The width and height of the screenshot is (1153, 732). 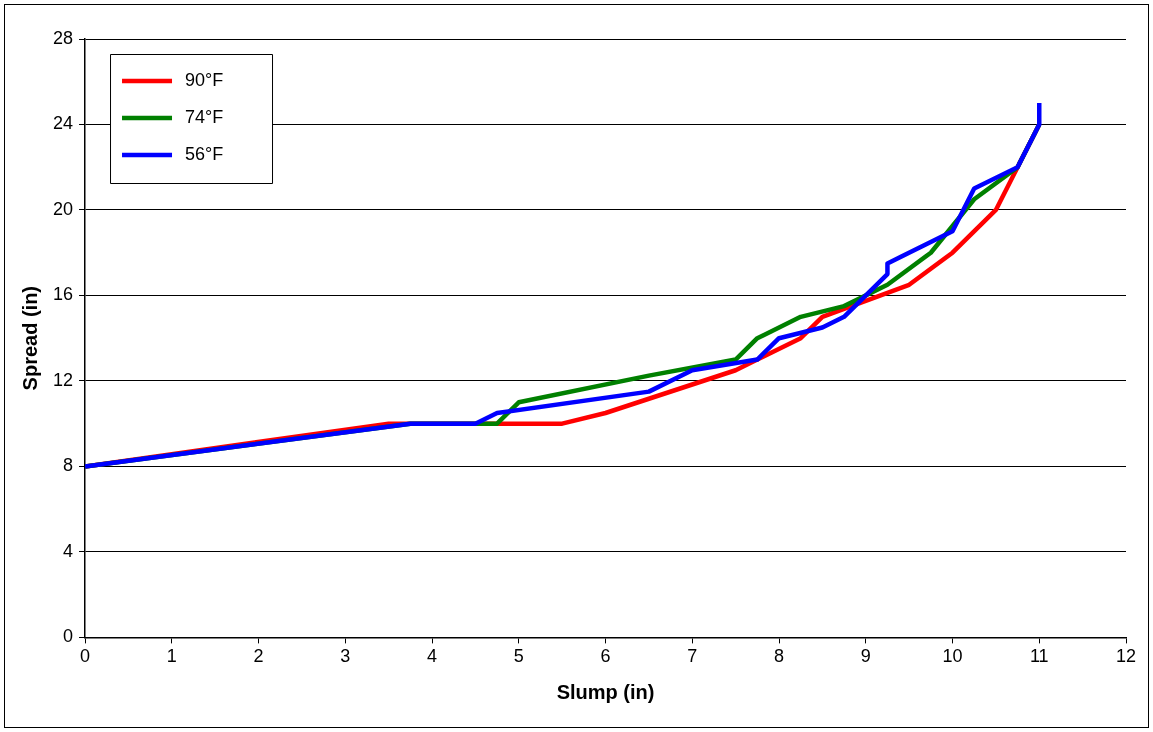 What do you see at coordinates (1039, 656) in the screenshot?
I see `x-tick-label: 11` at bounding box center [1039, 656].